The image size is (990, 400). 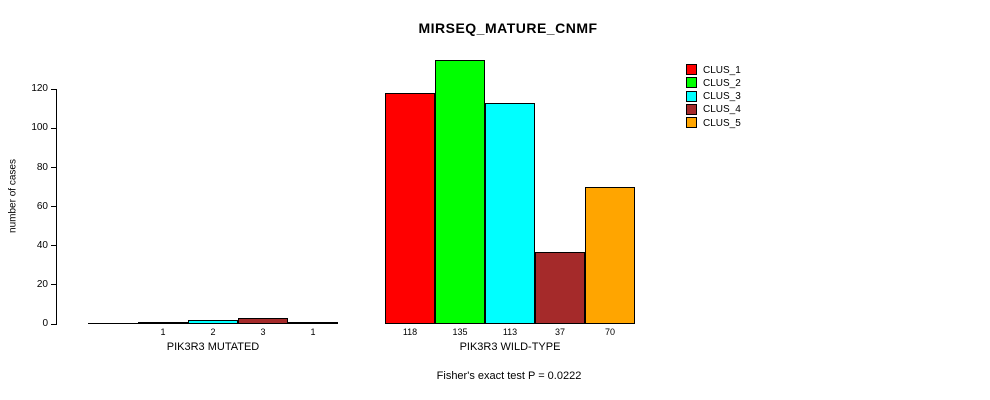 I want to click on legend-label: CLUS_5, so click(x=722, y=123).